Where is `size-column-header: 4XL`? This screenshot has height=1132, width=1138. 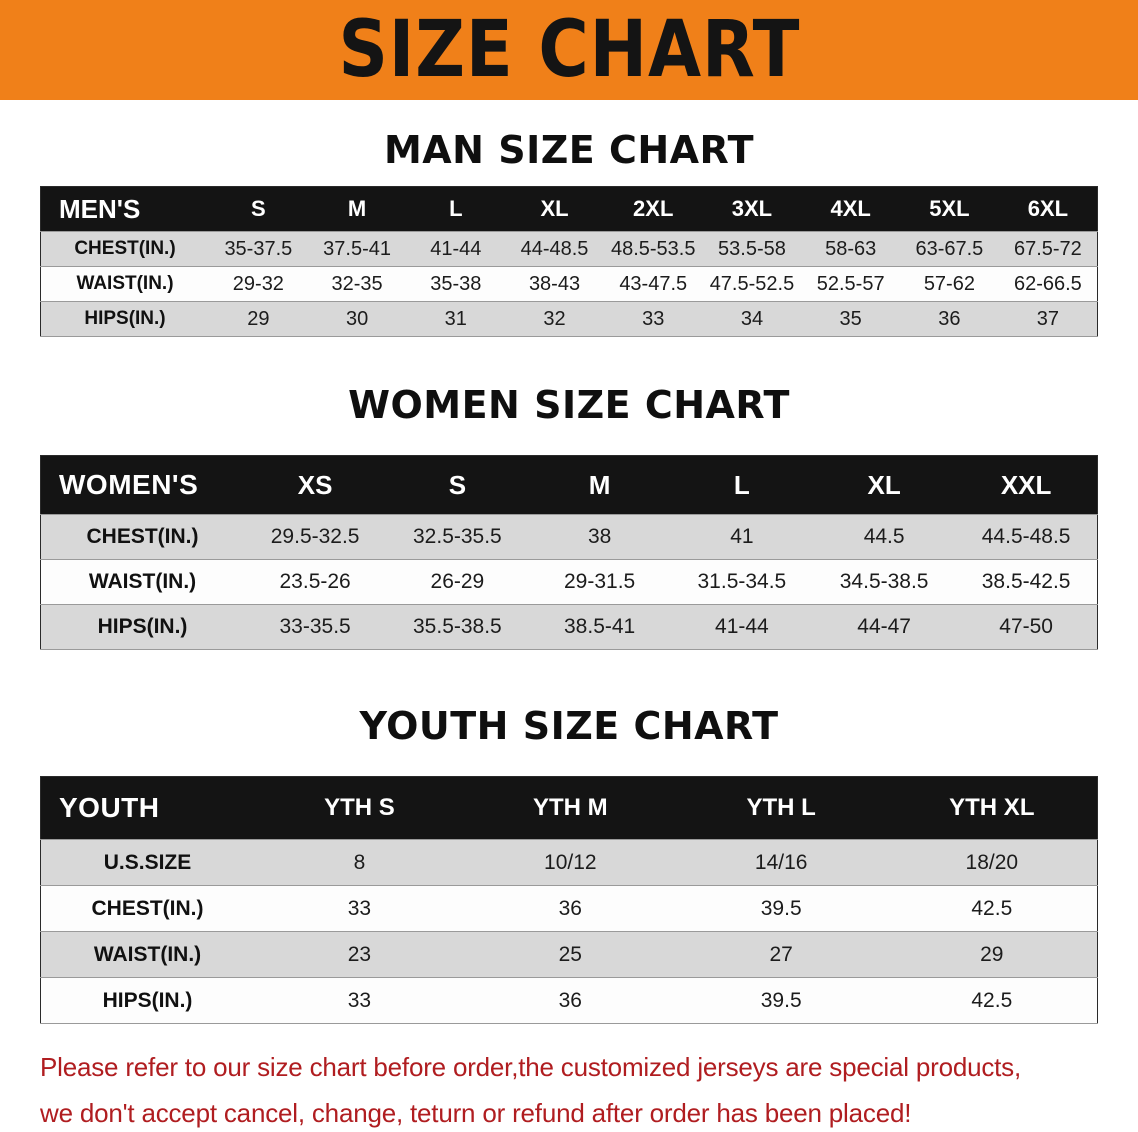
size-column-header: 4XL is located at coordinates (851, 209).